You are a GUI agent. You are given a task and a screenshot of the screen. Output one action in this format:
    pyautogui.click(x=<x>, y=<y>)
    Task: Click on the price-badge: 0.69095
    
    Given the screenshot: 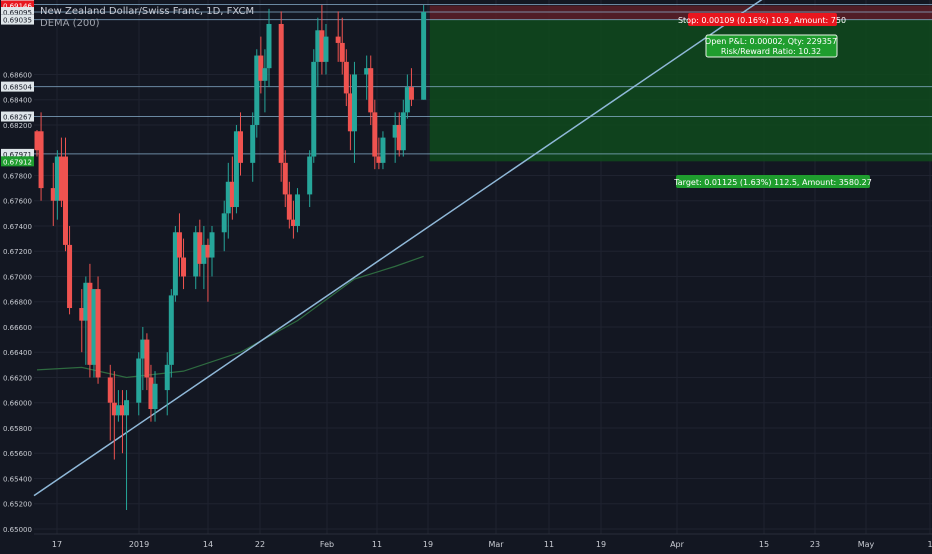 What is the action you would take?
    pyautogui.click(x=17, y=13)
    